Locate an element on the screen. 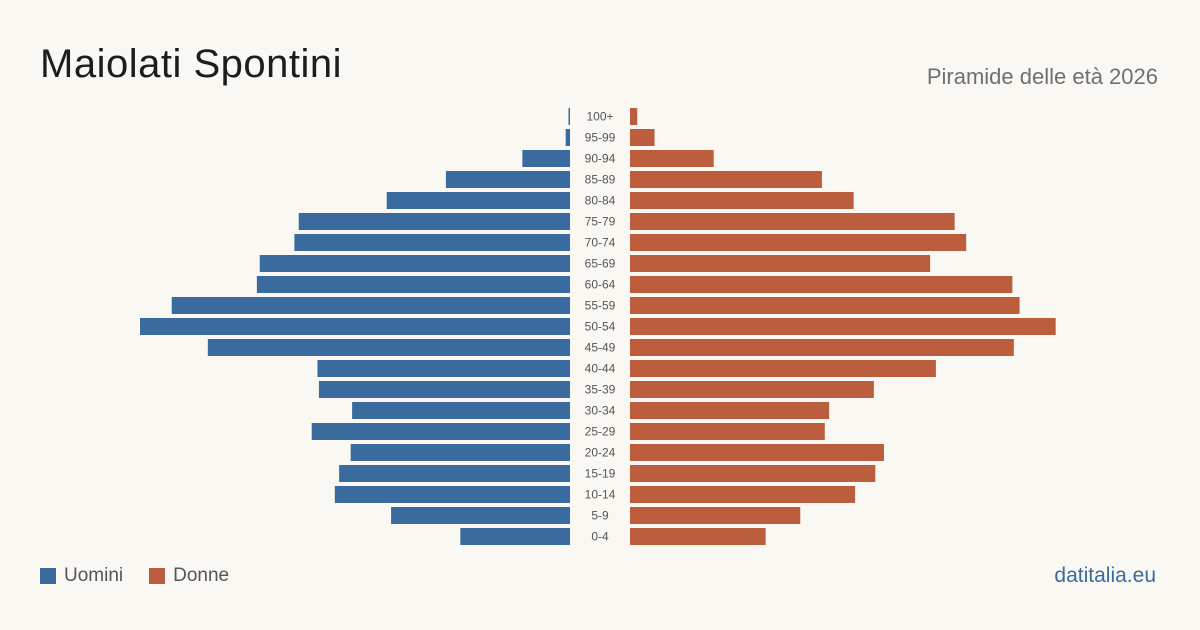 The height and width of the screenshot is (630, 1200). legend-swatch-women is located at coordinates (157, 576).